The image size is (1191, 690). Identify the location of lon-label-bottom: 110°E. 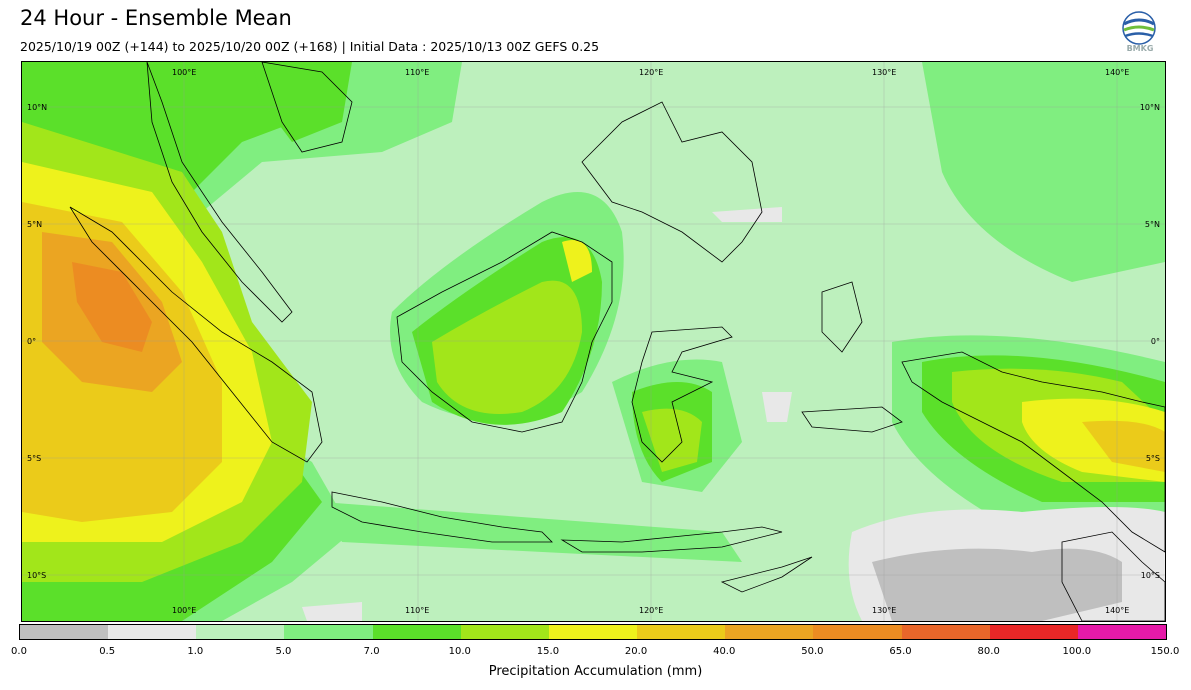
(417, 610).